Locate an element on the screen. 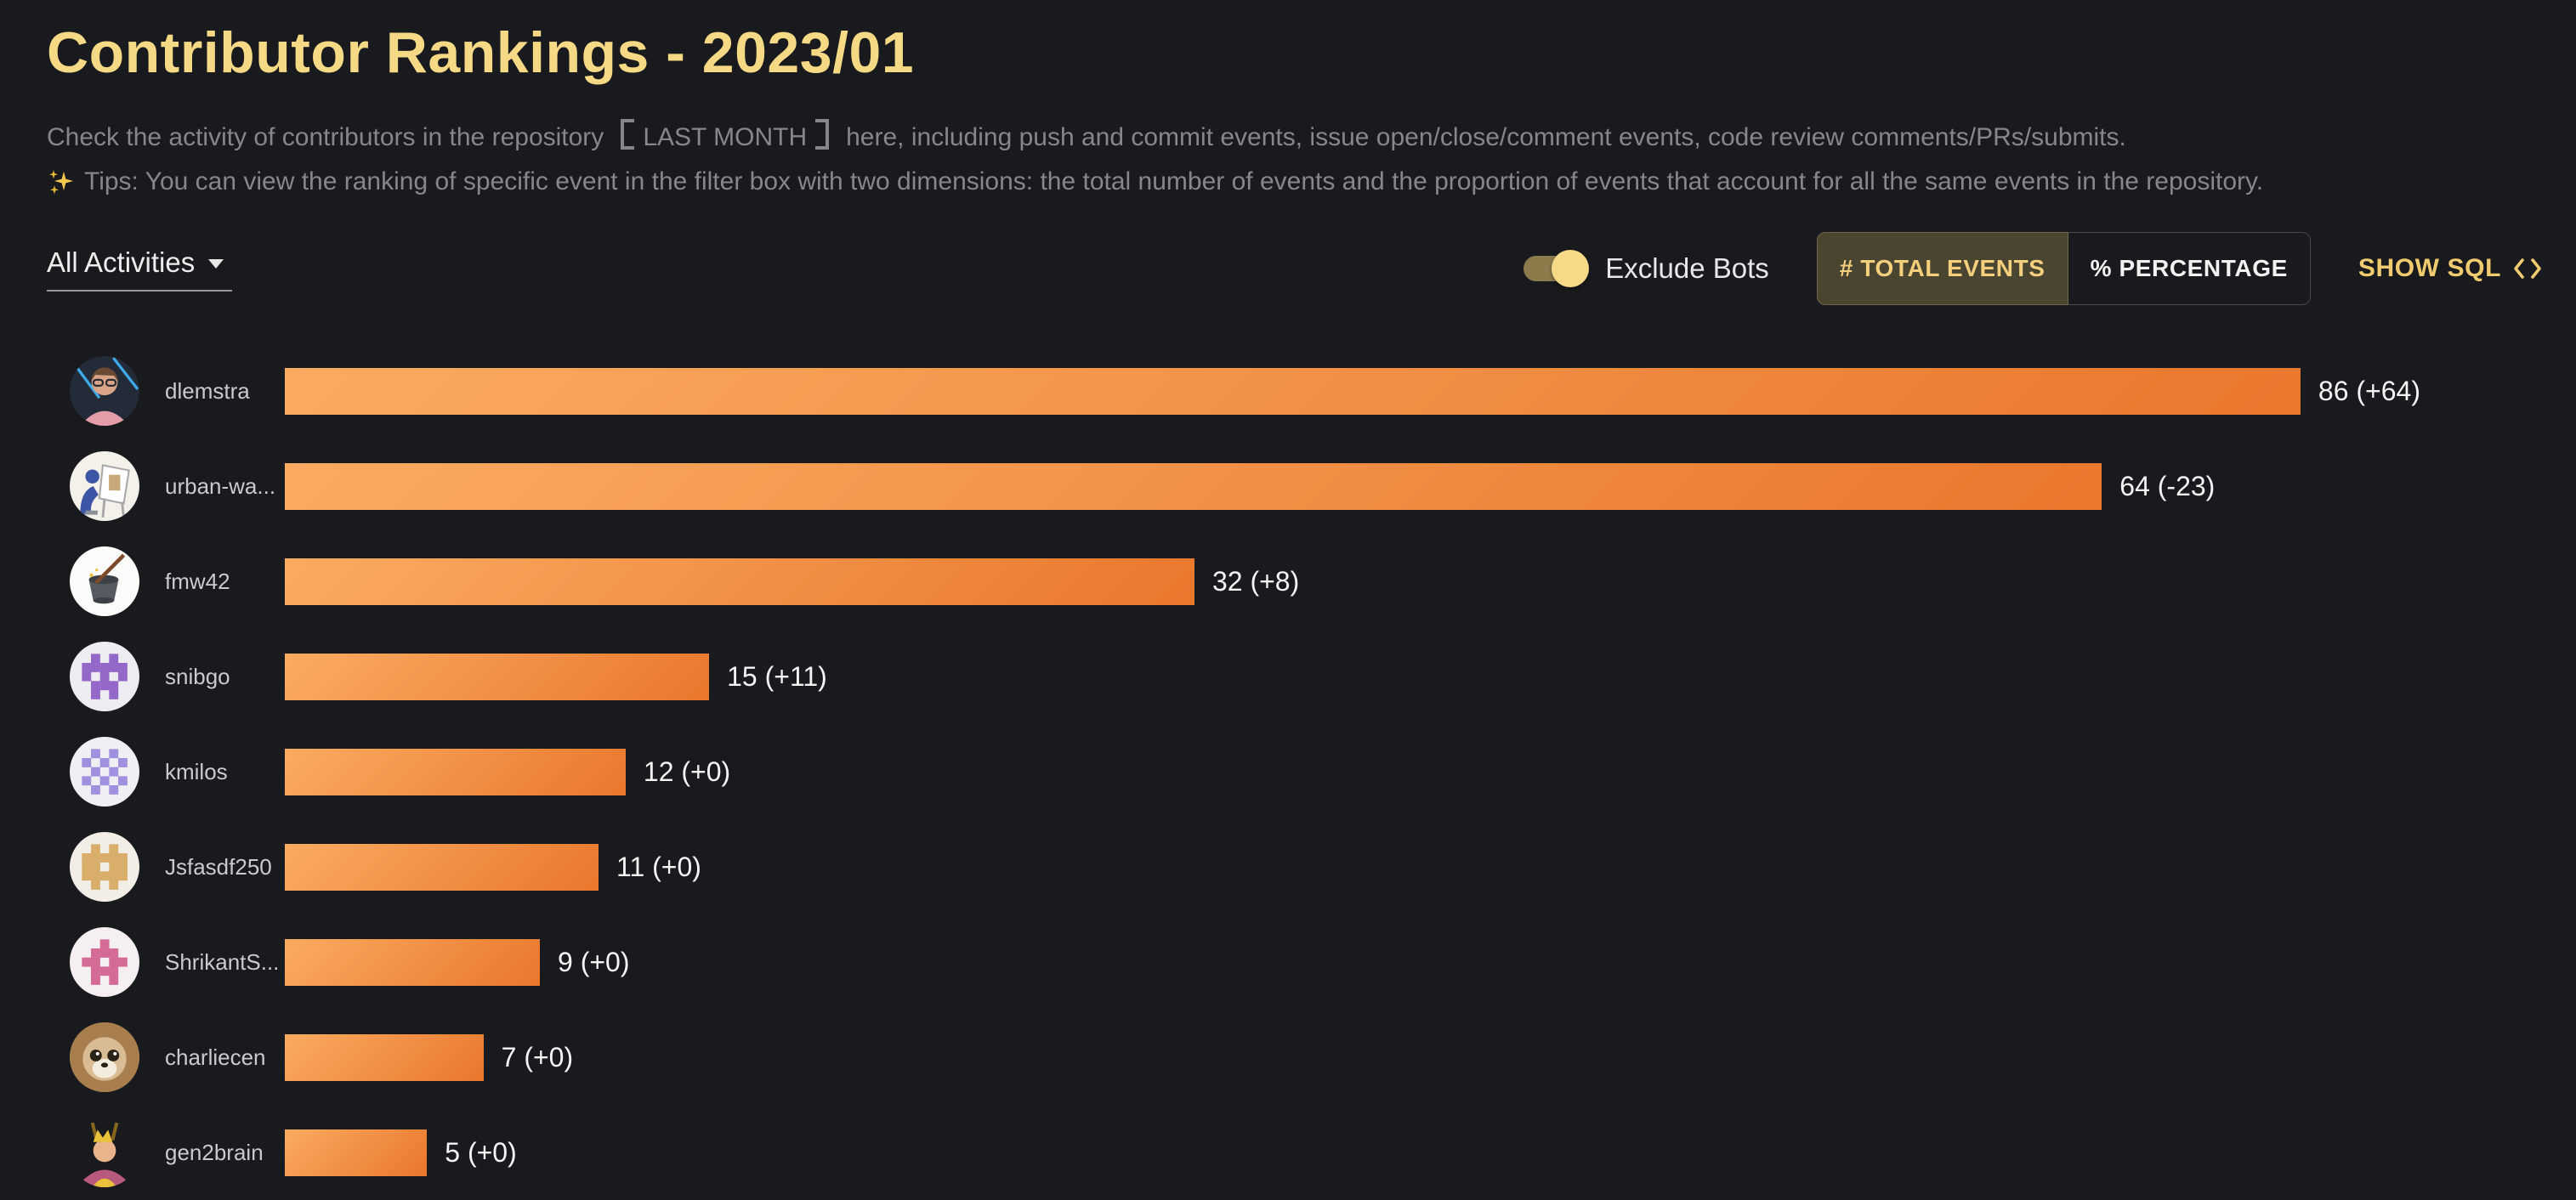  bar-track: 9 (+0) is located at coordinates (1414, 962).